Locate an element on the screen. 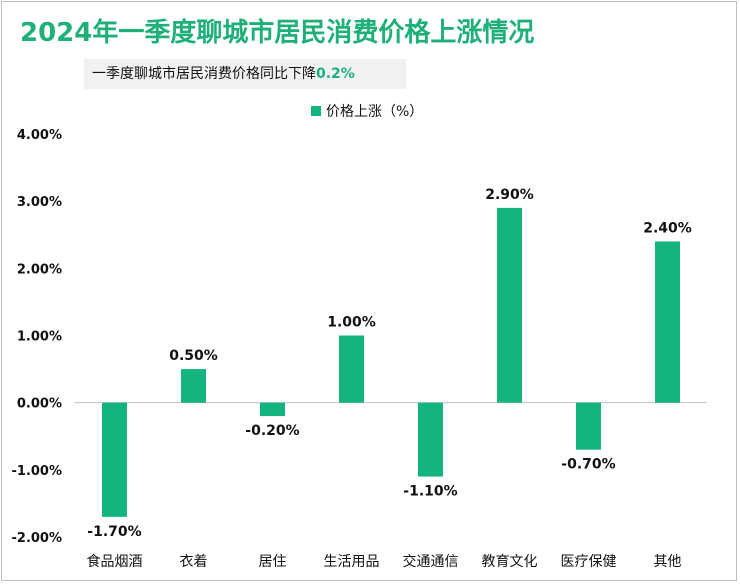  category-label-2: 居住 is located at coordinates (273, 562).